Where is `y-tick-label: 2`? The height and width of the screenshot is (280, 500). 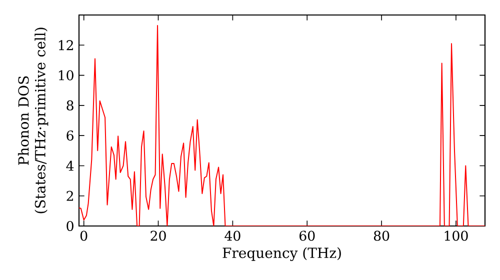 y-tick-label: 2 is located at coordinates (69, 195).